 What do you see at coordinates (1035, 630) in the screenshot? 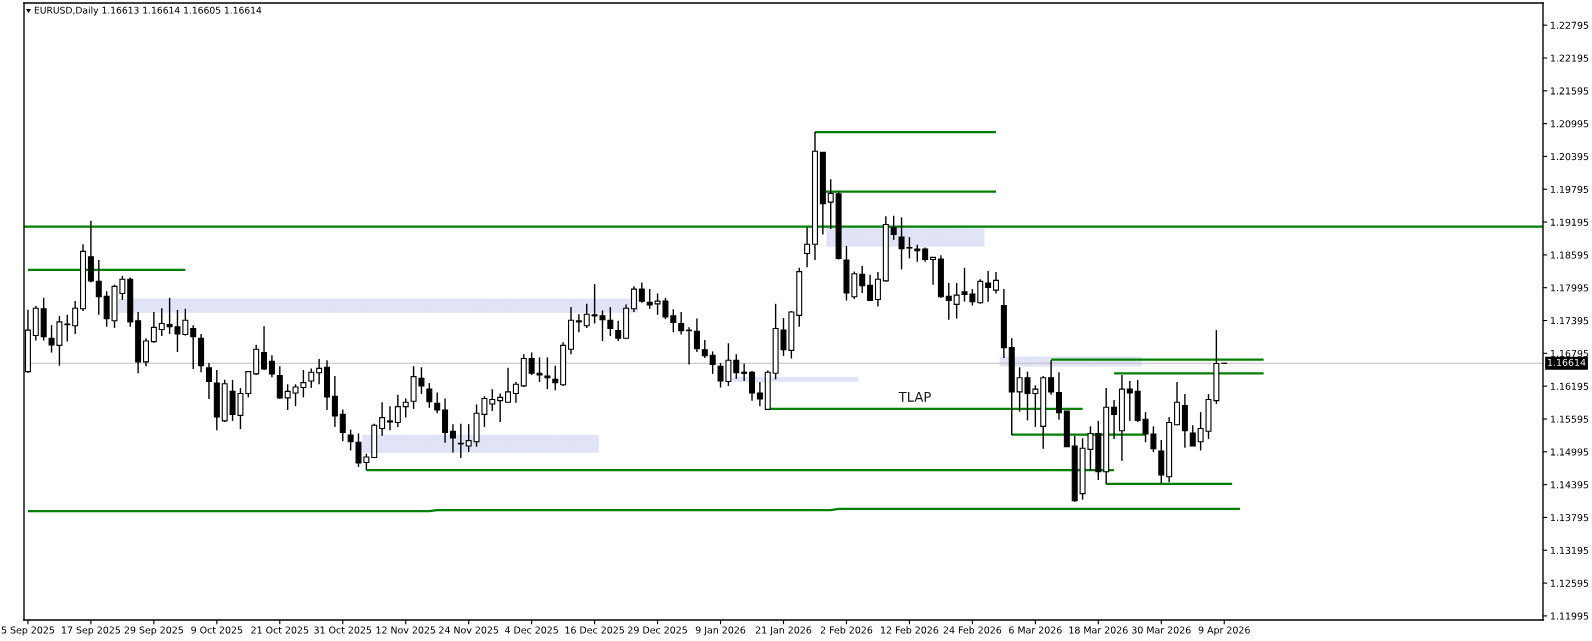
I see `x-tick-label: 6 Mar 2026` at bounding box center [1035, 630].